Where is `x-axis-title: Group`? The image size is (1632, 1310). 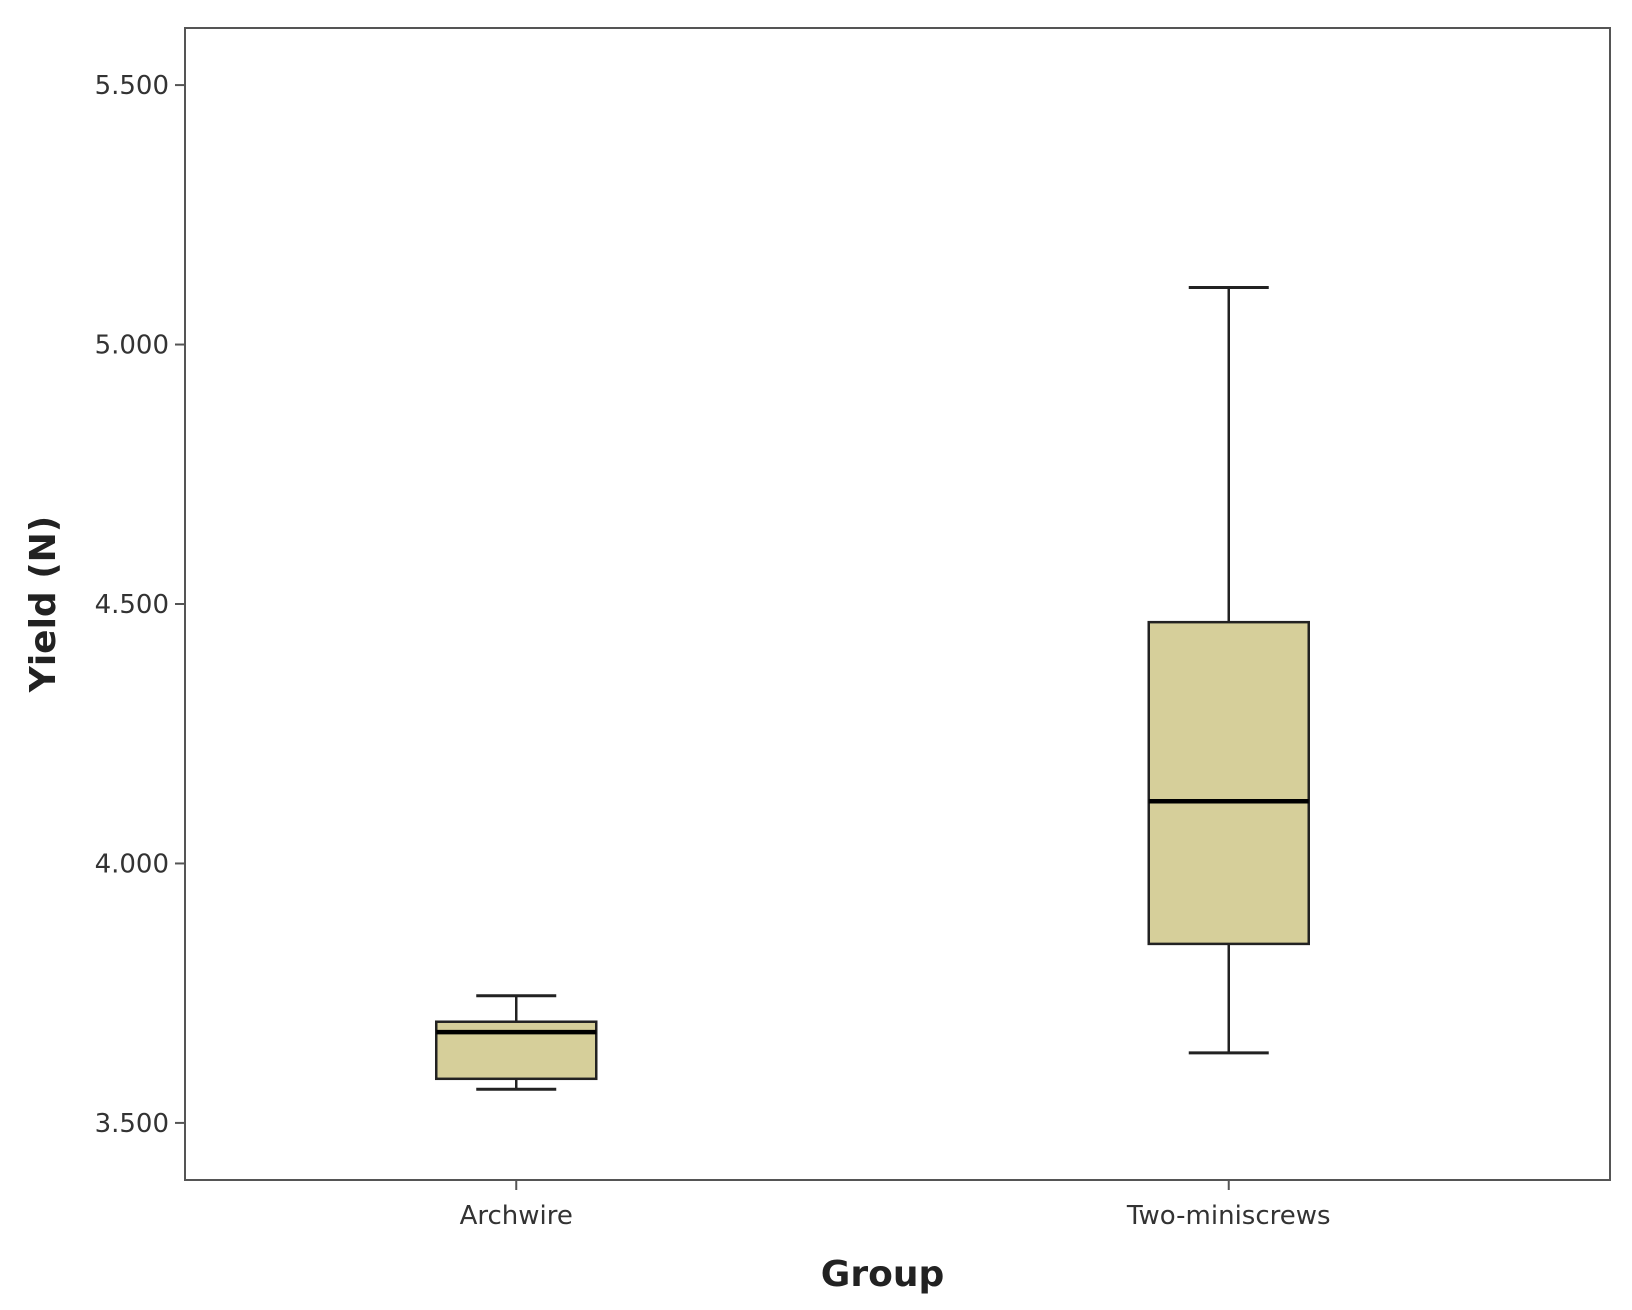
x-axis-title: Group is located at coordinates (882, 1274).